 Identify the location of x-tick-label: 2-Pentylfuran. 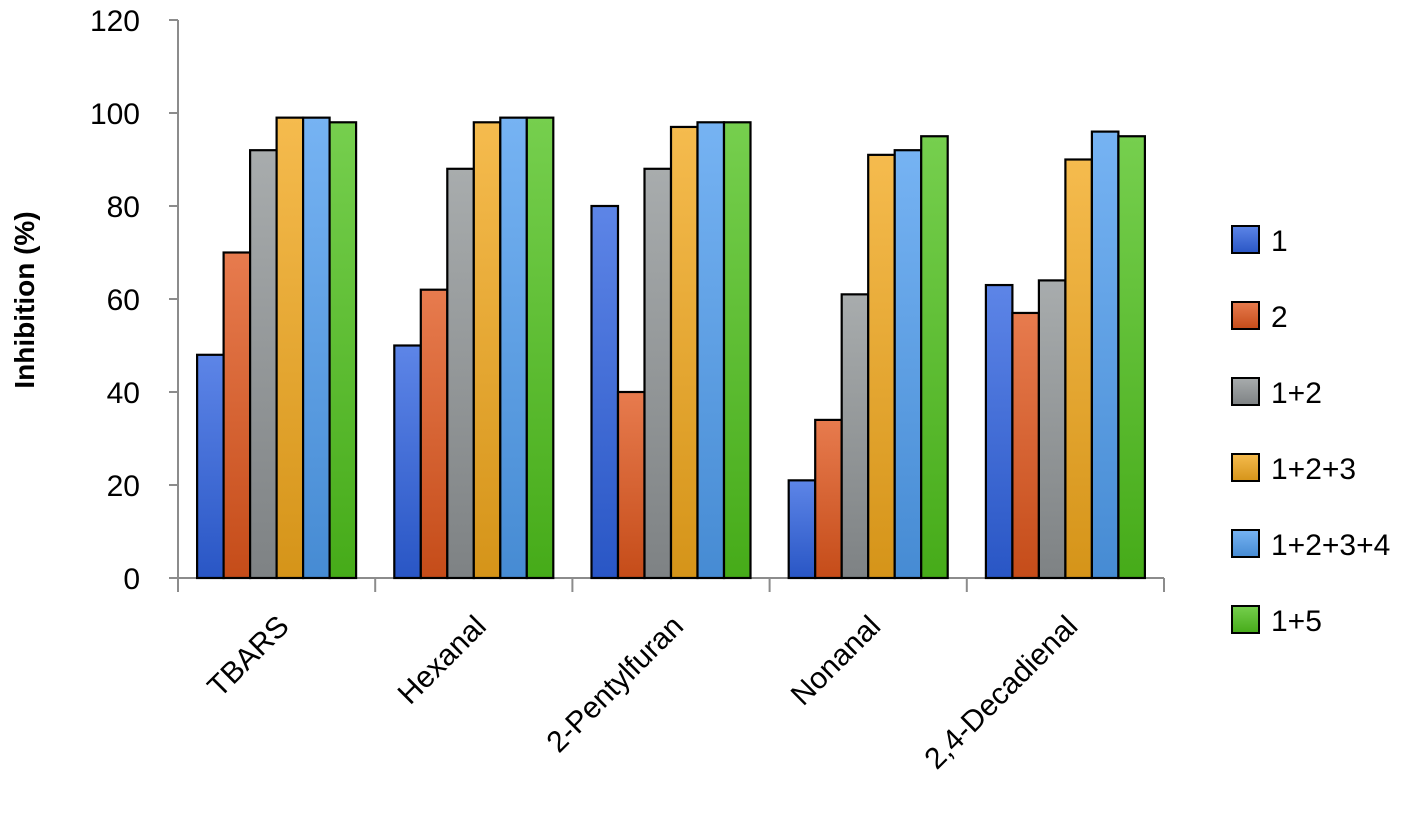
(615, 685).